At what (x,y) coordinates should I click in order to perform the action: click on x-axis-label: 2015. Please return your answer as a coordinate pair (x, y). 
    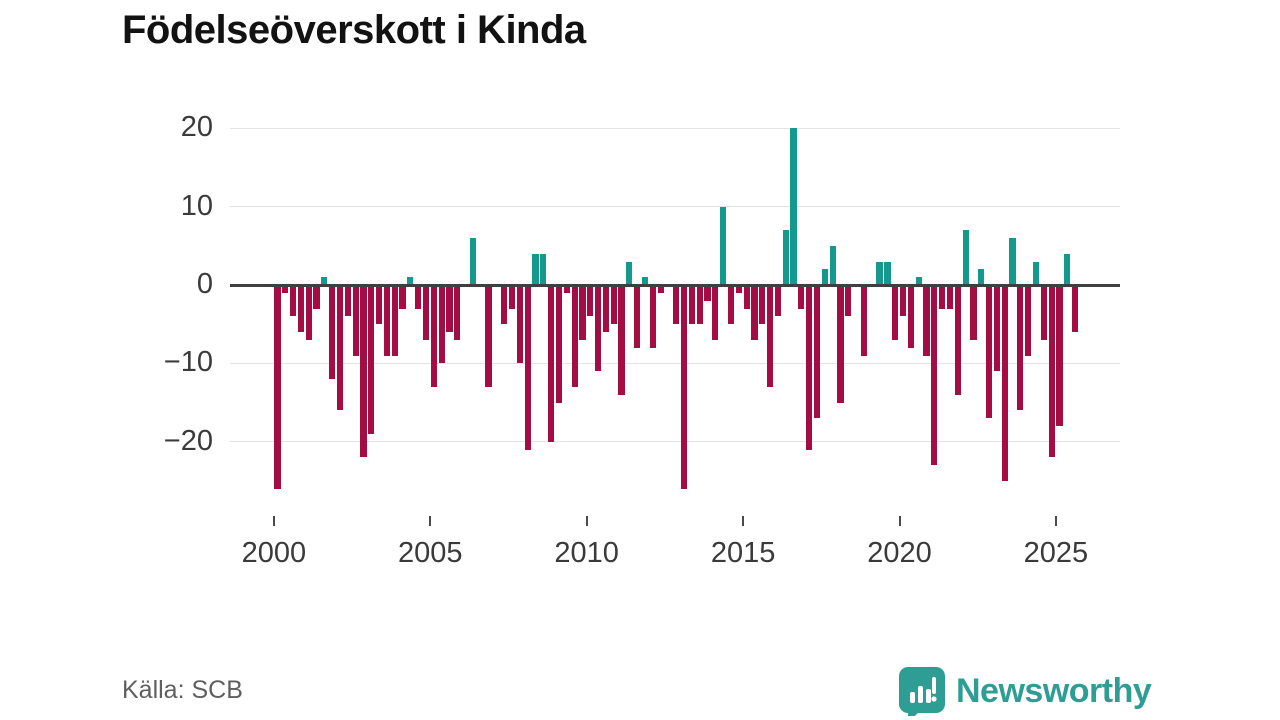
    Looking at the image, I should click on (743, 553).